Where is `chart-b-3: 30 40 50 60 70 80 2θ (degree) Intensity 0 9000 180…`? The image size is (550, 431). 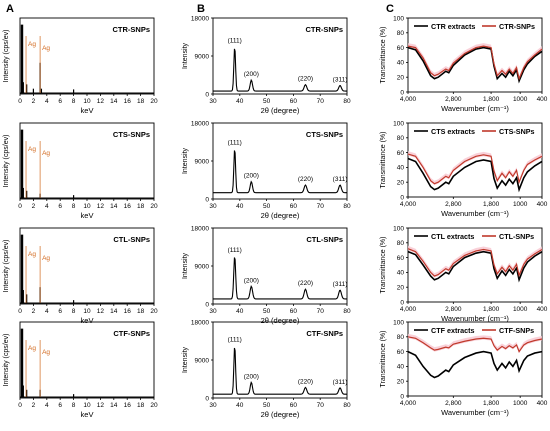 chart-b-3: 30 40 50 60 70 80 2θ (degree) Intensity 0 9000 180… is located at coordinates (266, 275).